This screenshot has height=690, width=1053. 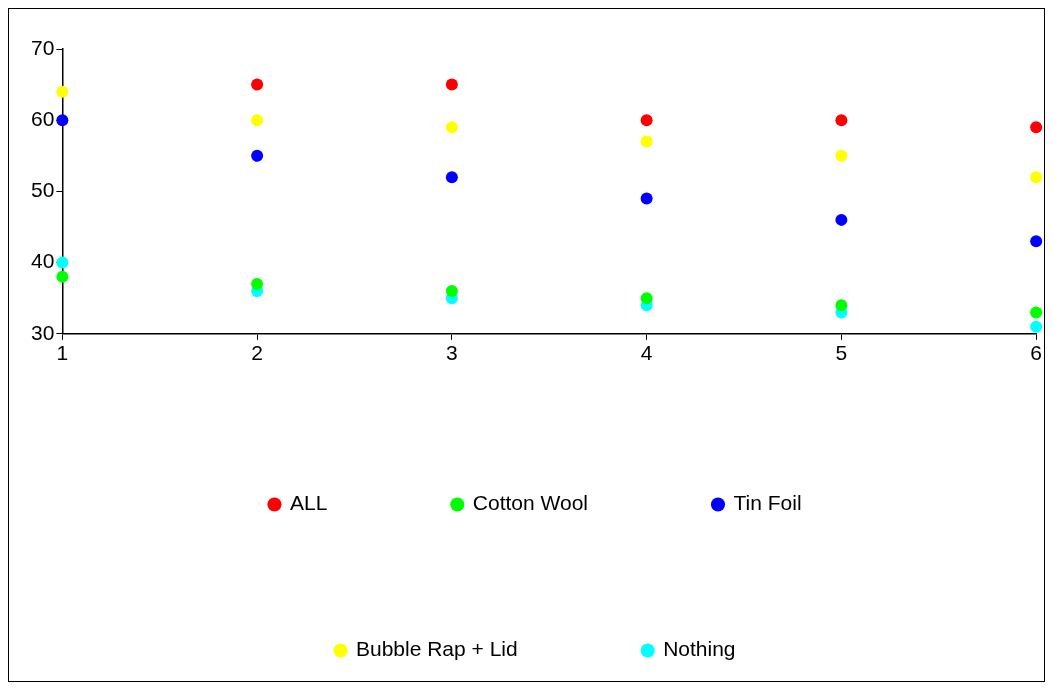 What do you see at coordinates (62, 353) in the screenshot?
I see `x-tick-label: 1` at bounding box center [62, 353].